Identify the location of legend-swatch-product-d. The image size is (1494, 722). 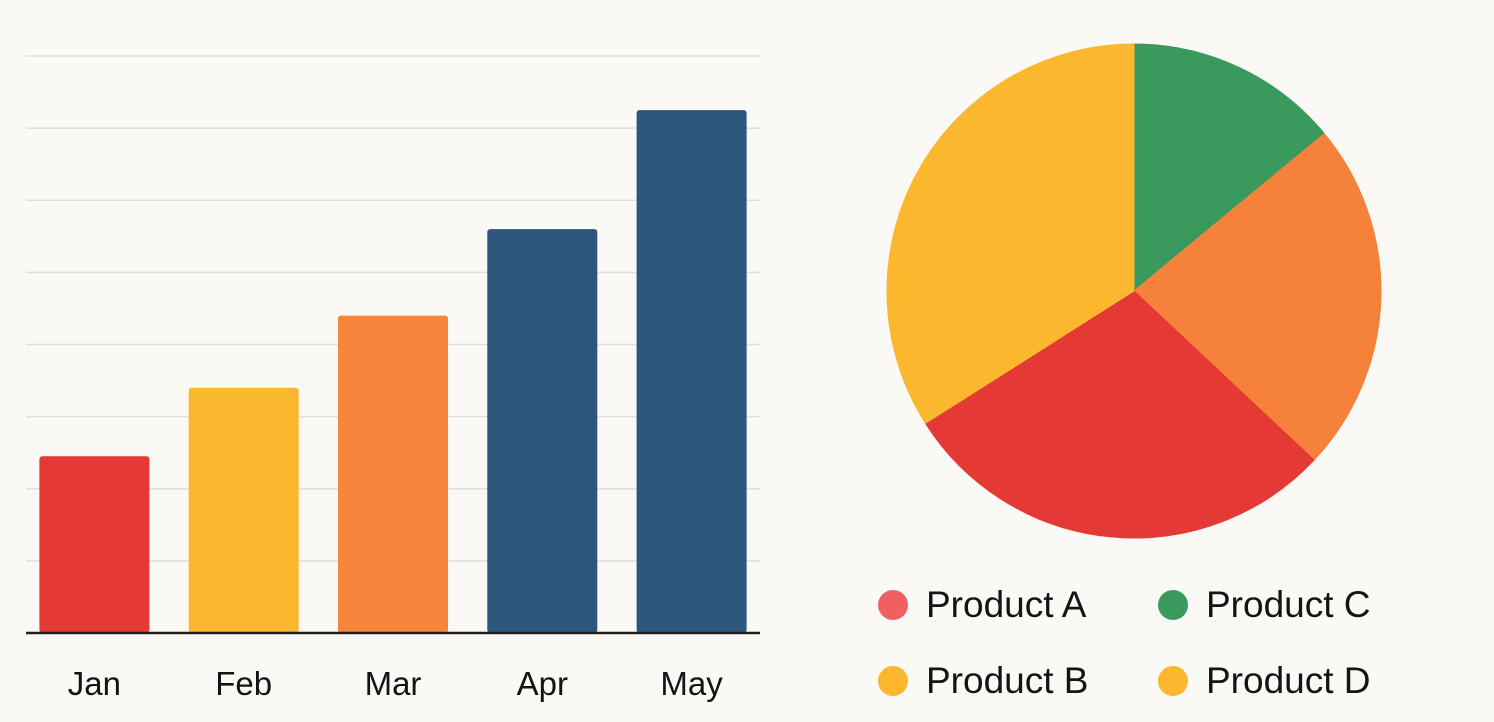
(1173, 681).